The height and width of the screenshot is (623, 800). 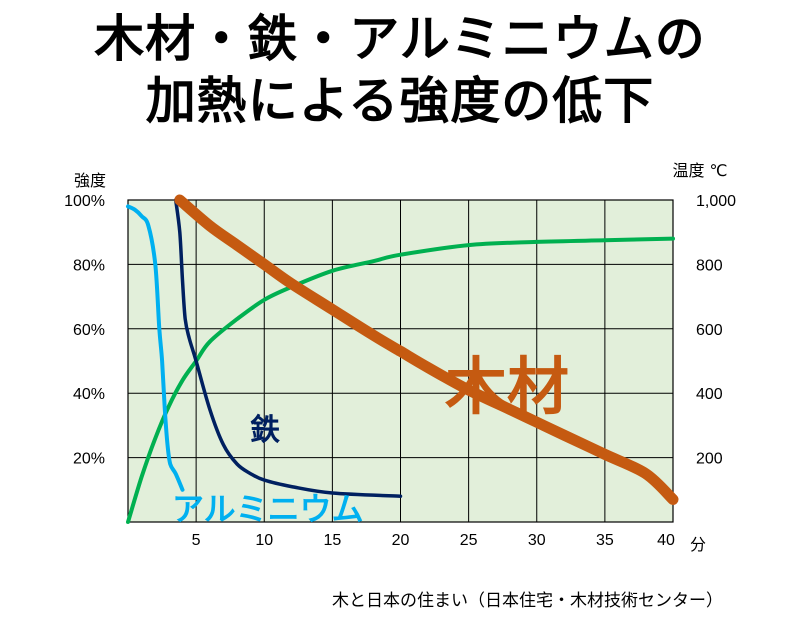 What do you see at coordinates (400, 101) in the screenshot?
I see `title-line-2: 加熱による強度の低下` at bounding box center [400, 101].